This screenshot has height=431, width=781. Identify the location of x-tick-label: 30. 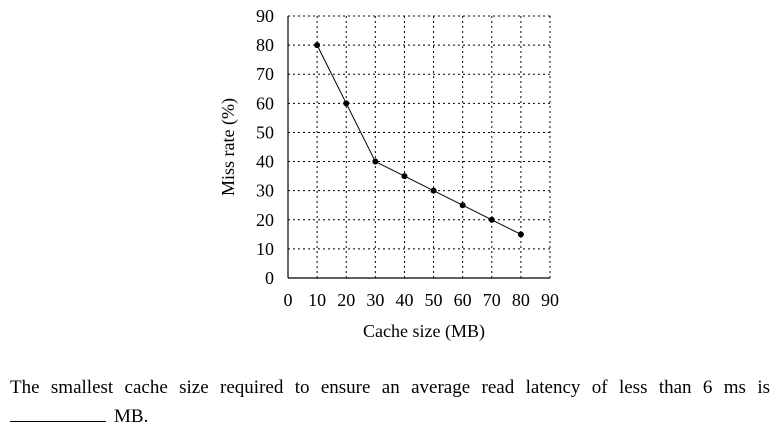
(375, 300).